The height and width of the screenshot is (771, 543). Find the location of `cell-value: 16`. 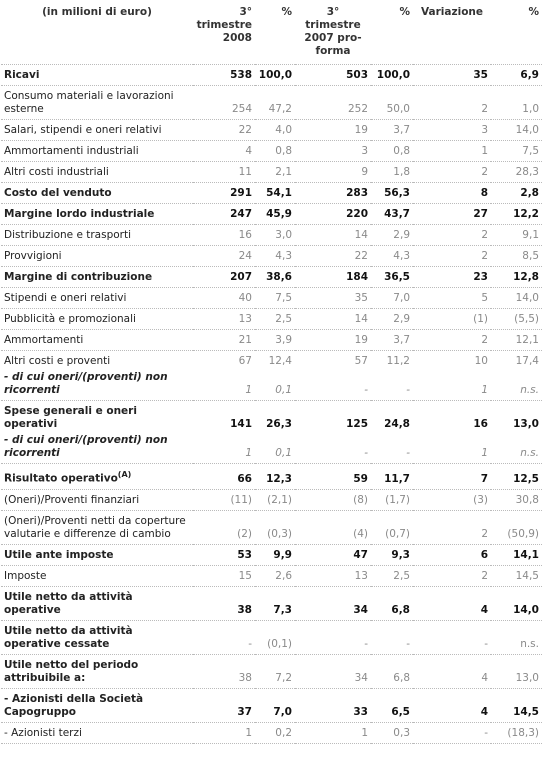

cell-value: 16 is located at coordinates (452, 417).